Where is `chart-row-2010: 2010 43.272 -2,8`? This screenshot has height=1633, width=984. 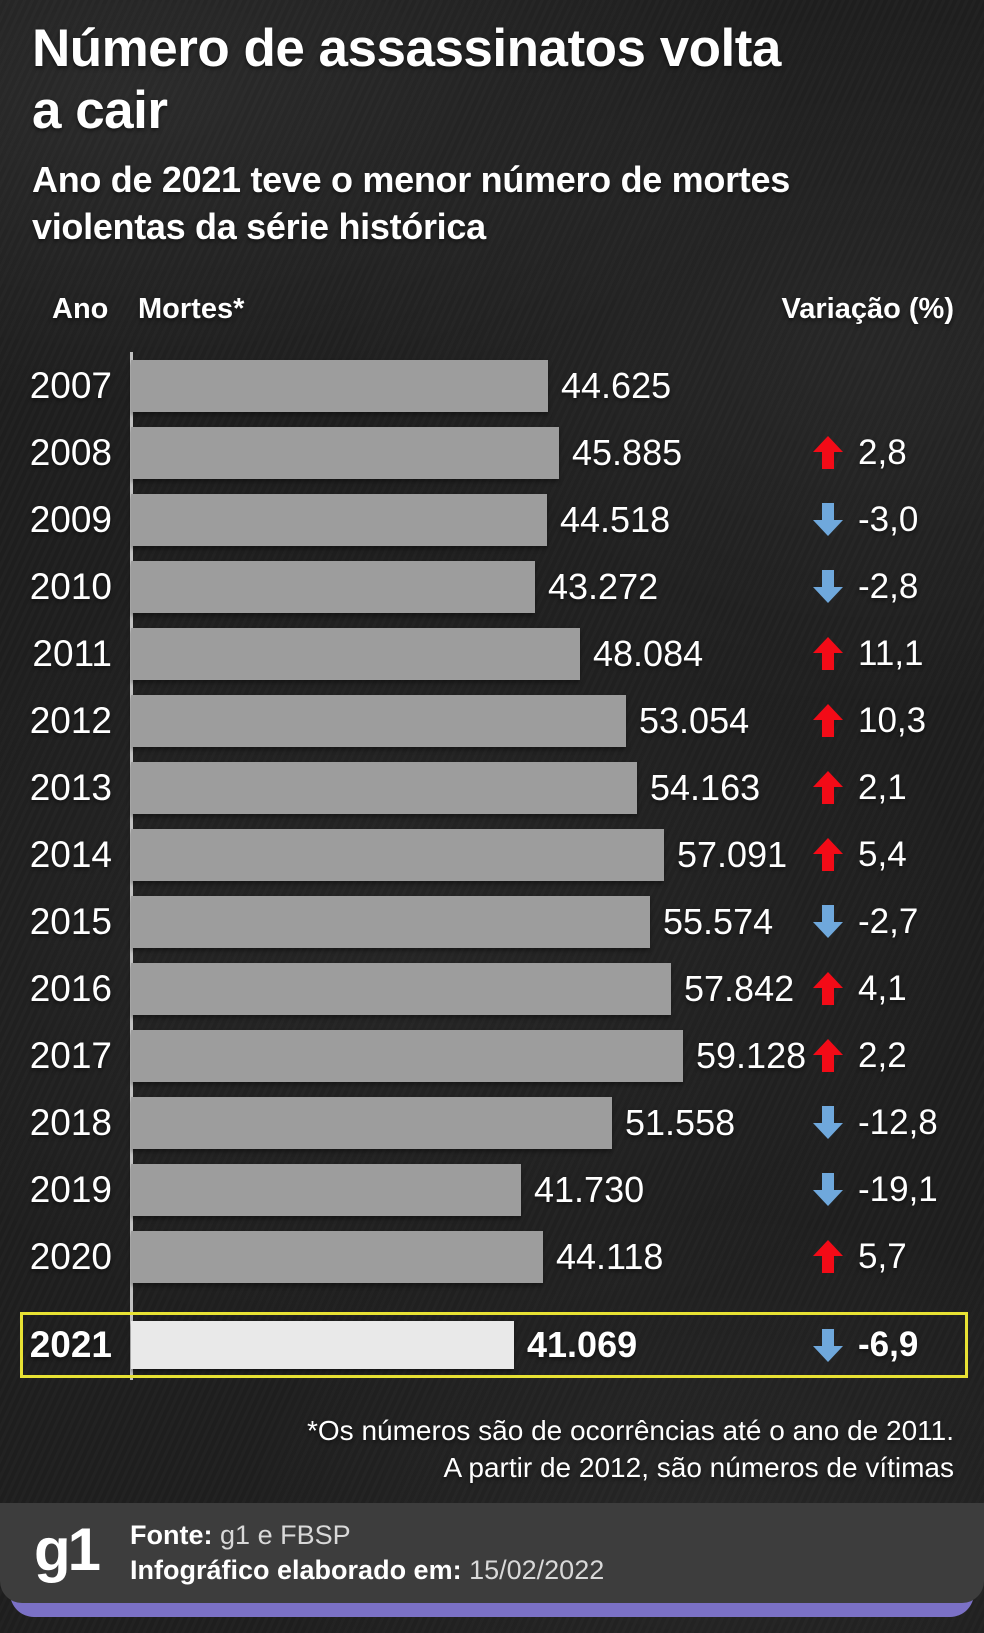 chart-row-2010: 2010 43.272 -2,8 is located at coordinates (492, 586).